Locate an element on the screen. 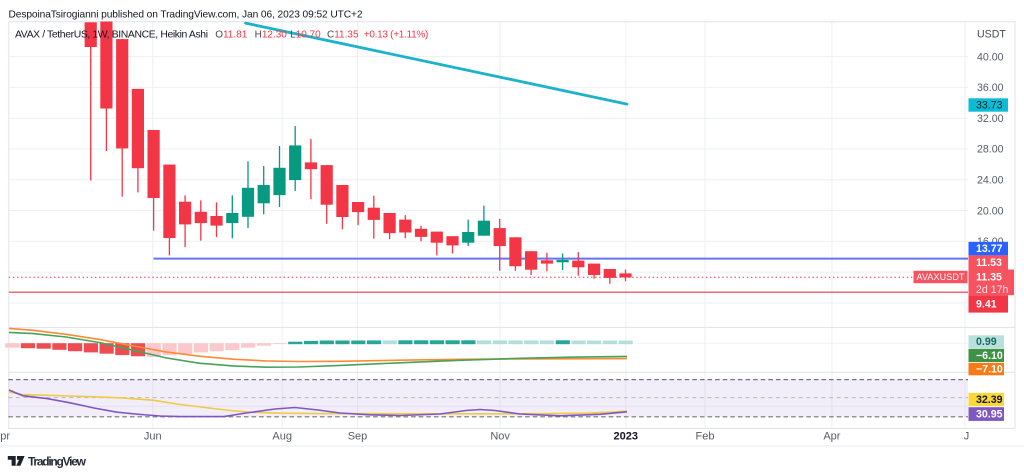  svg-text: C11.35 is located at coordinates (343, 35).